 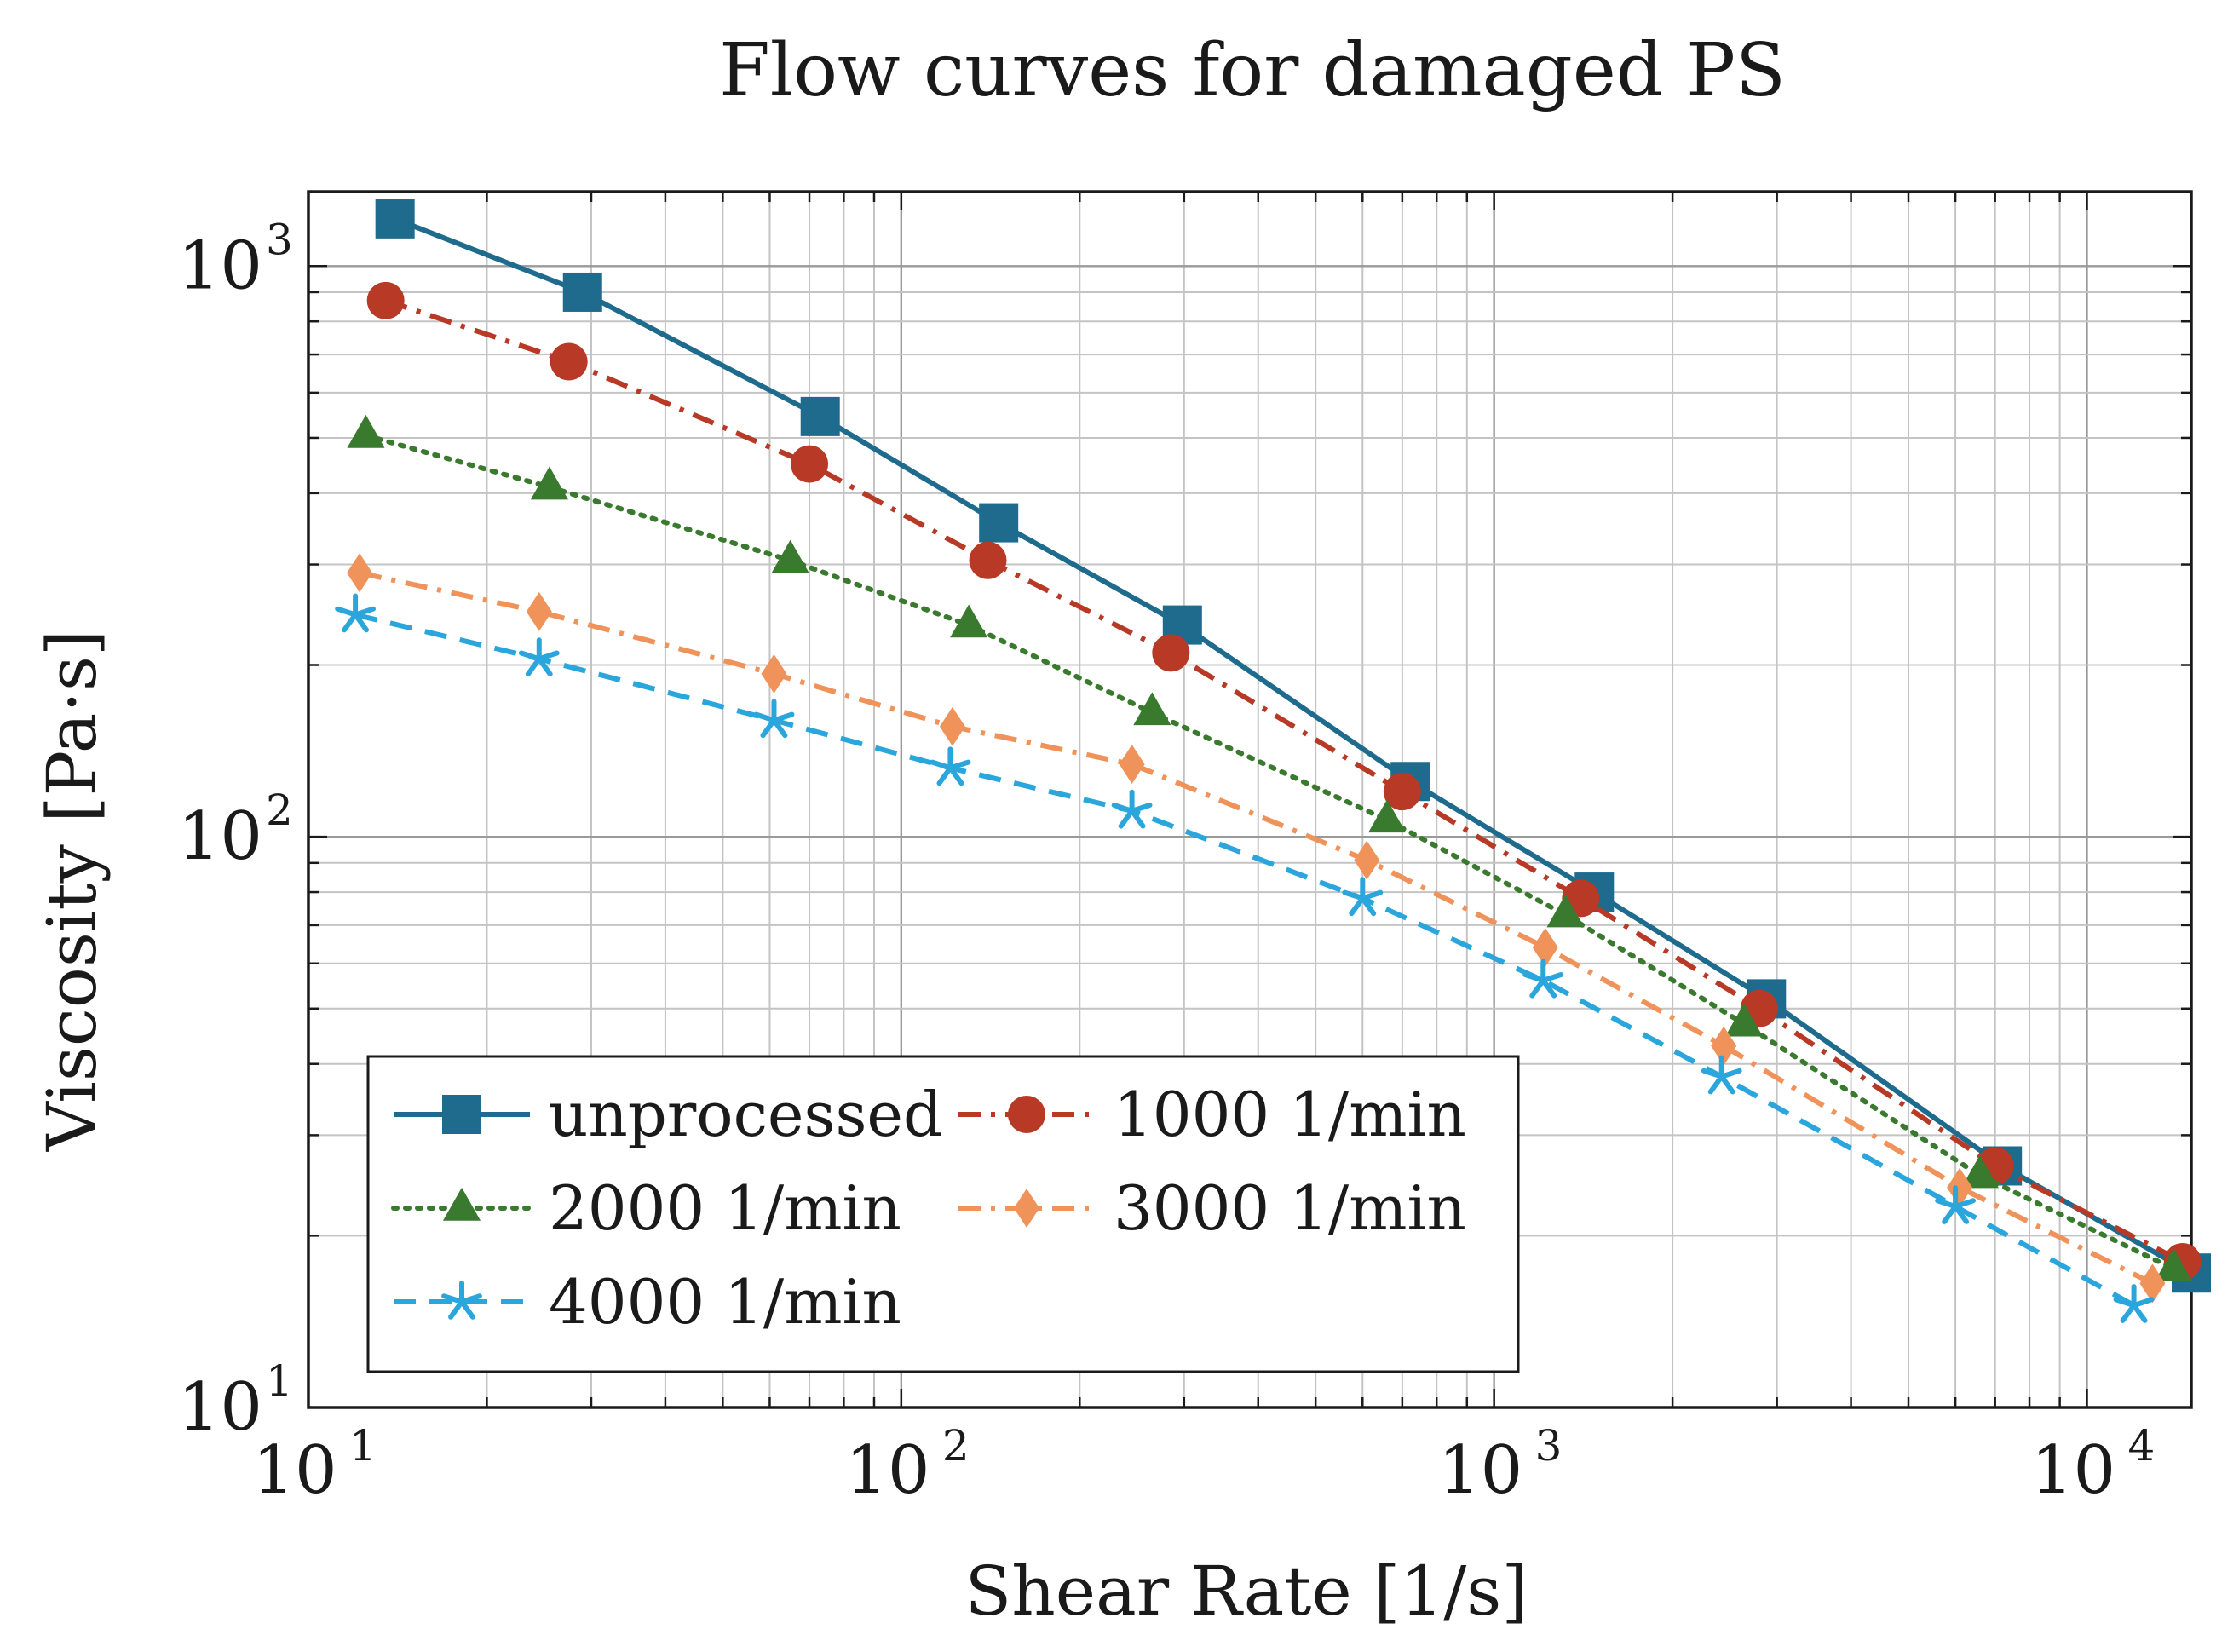 I want to click on legend-item: 2000 1/min, so click(x=646, y=1208).